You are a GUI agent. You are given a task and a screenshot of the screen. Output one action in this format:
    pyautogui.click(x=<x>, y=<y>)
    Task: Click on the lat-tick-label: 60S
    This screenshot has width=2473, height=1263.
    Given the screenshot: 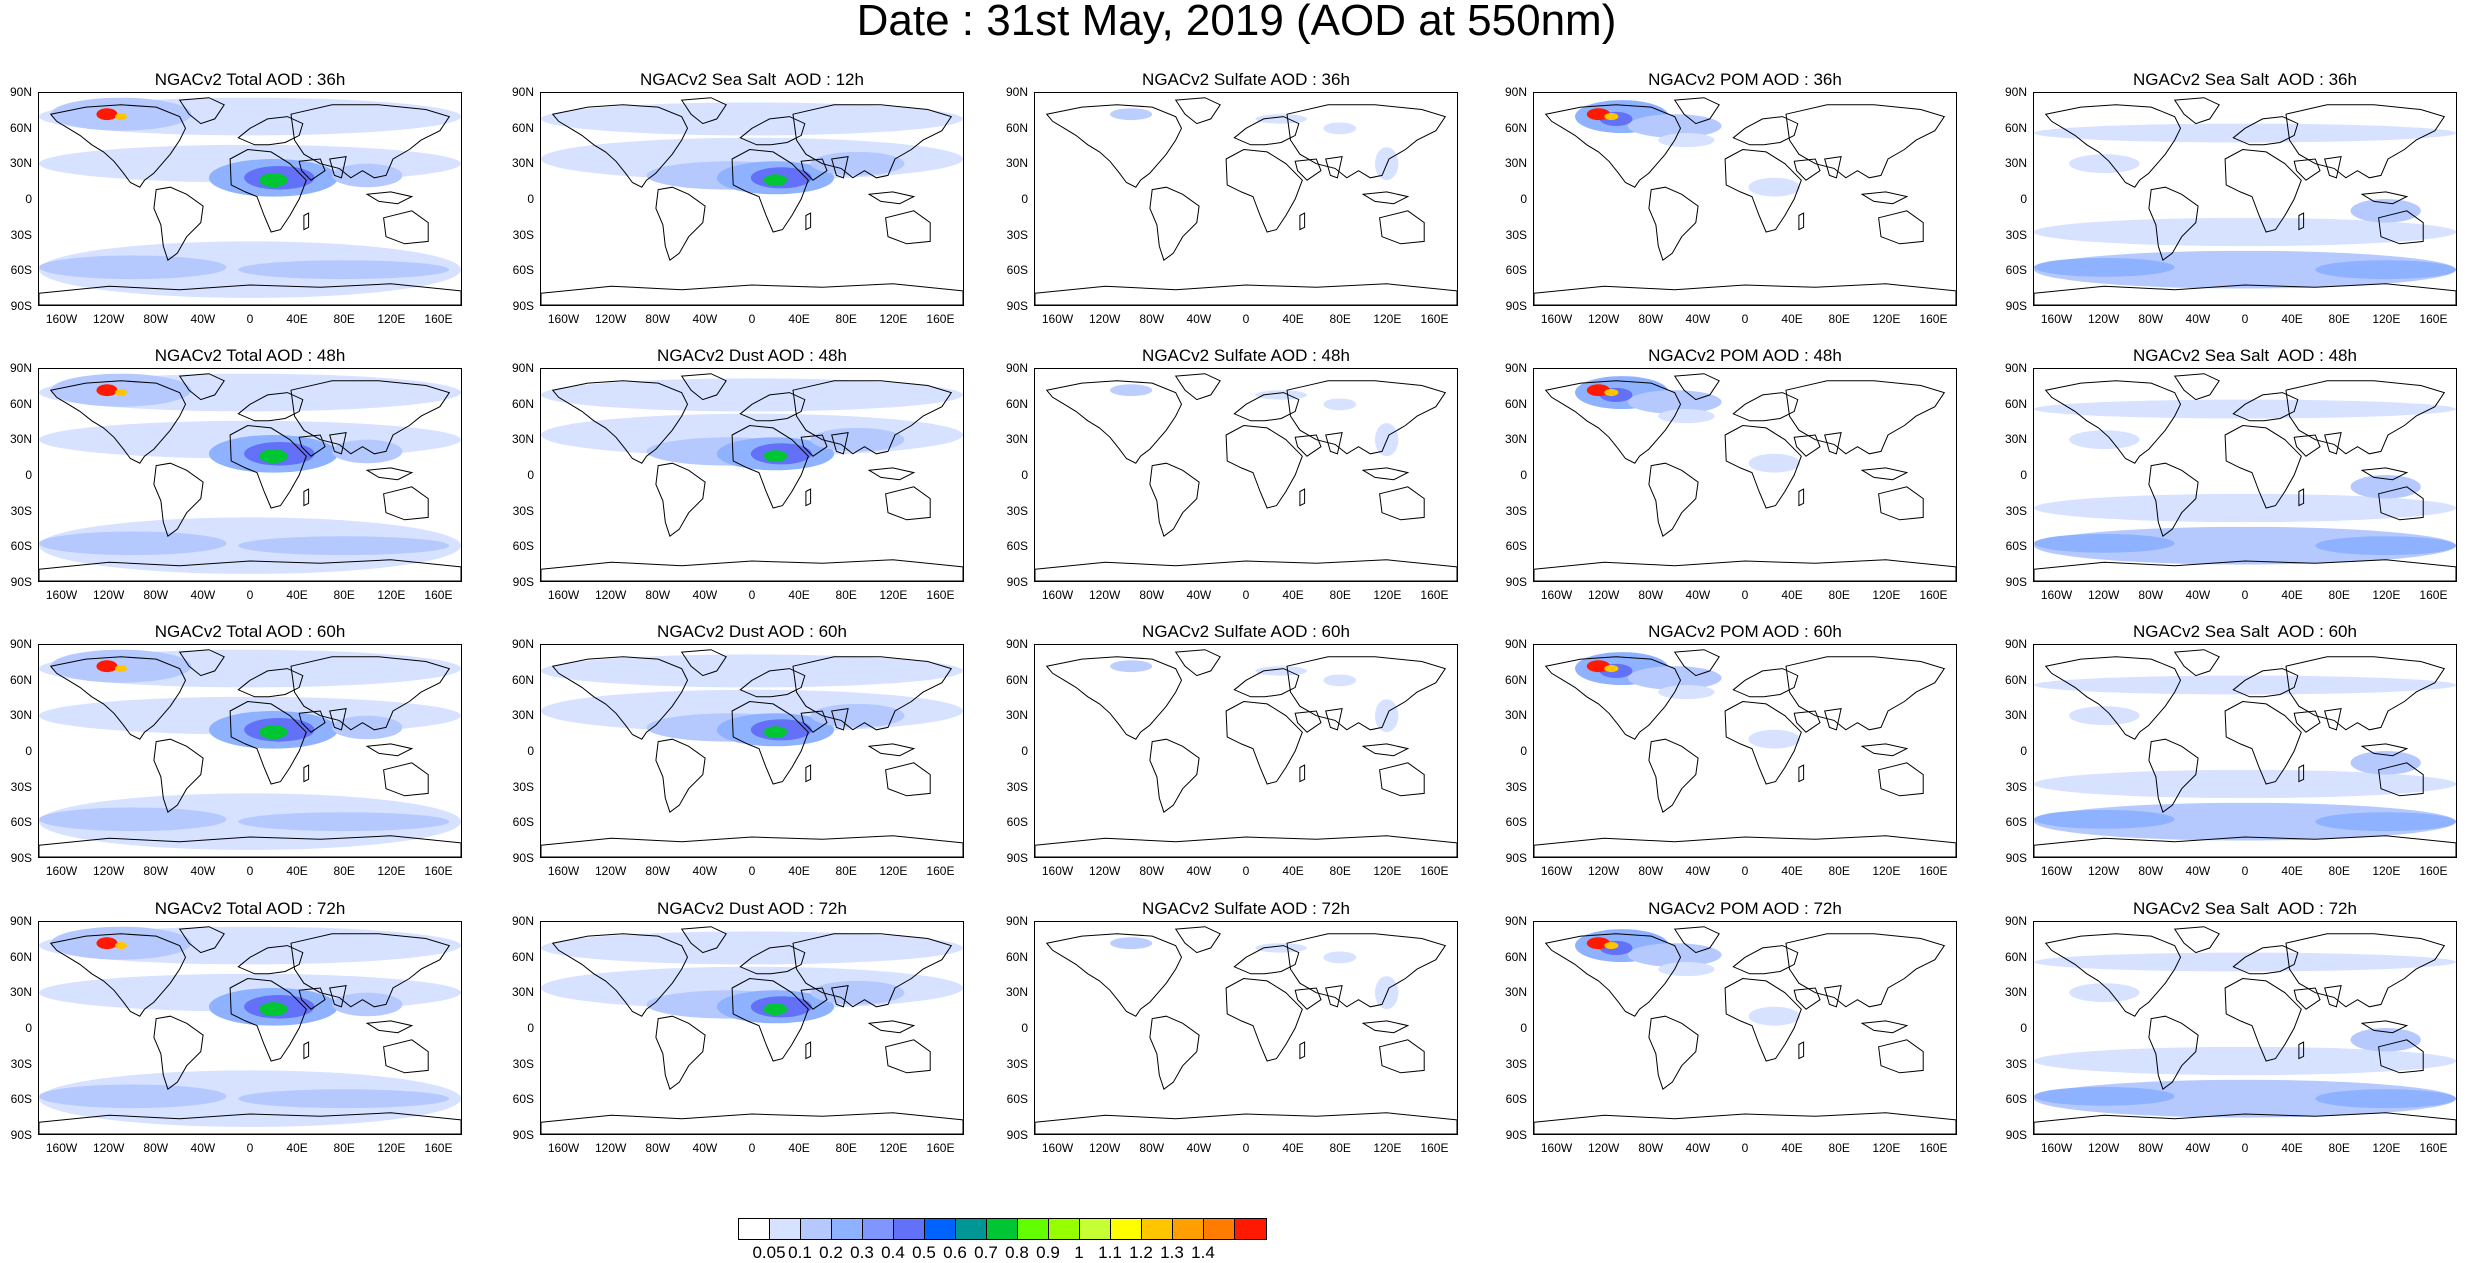 What is the action you would take?
    pyautogui.click(x=523, y=270)
    